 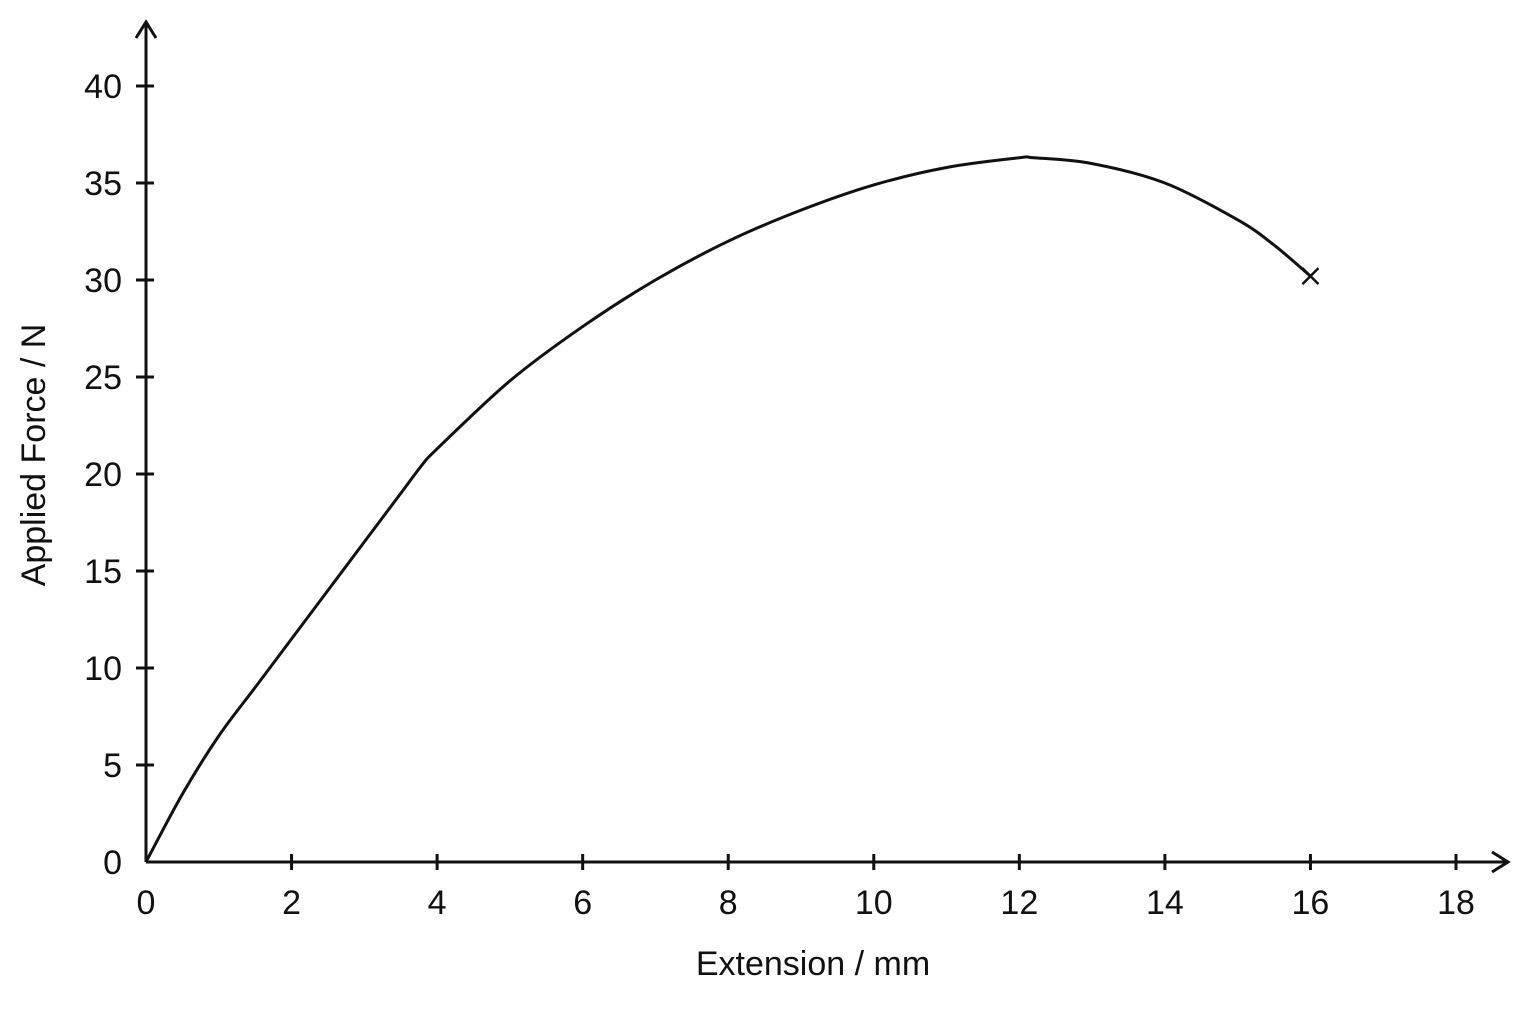 I want to click on x-tick-label: 4, so click(x=437, y=903).